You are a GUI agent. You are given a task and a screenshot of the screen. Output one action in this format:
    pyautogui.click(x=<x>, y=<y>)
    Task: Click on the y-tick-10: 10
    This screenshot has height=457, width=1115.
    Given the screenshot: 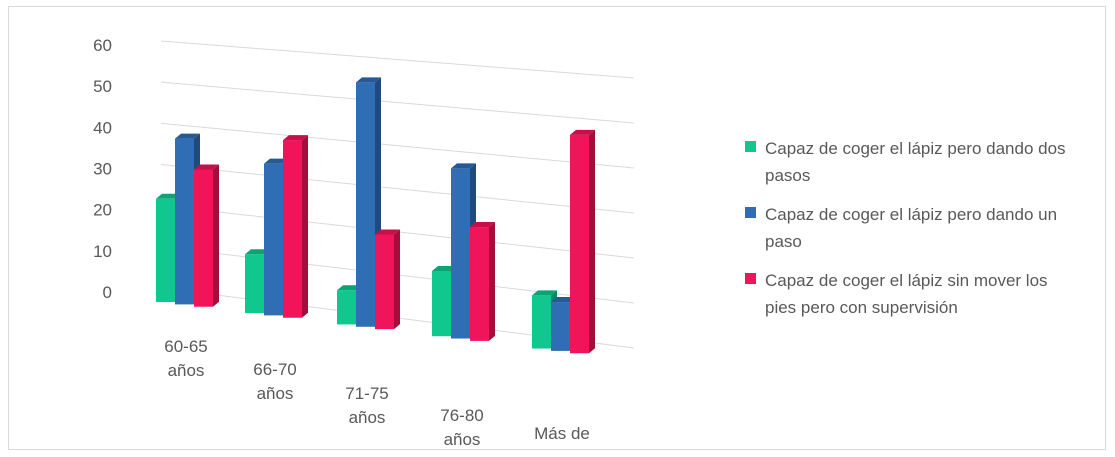 What is the action you would take?
    pyautogui.click(x=102, y=251)
    